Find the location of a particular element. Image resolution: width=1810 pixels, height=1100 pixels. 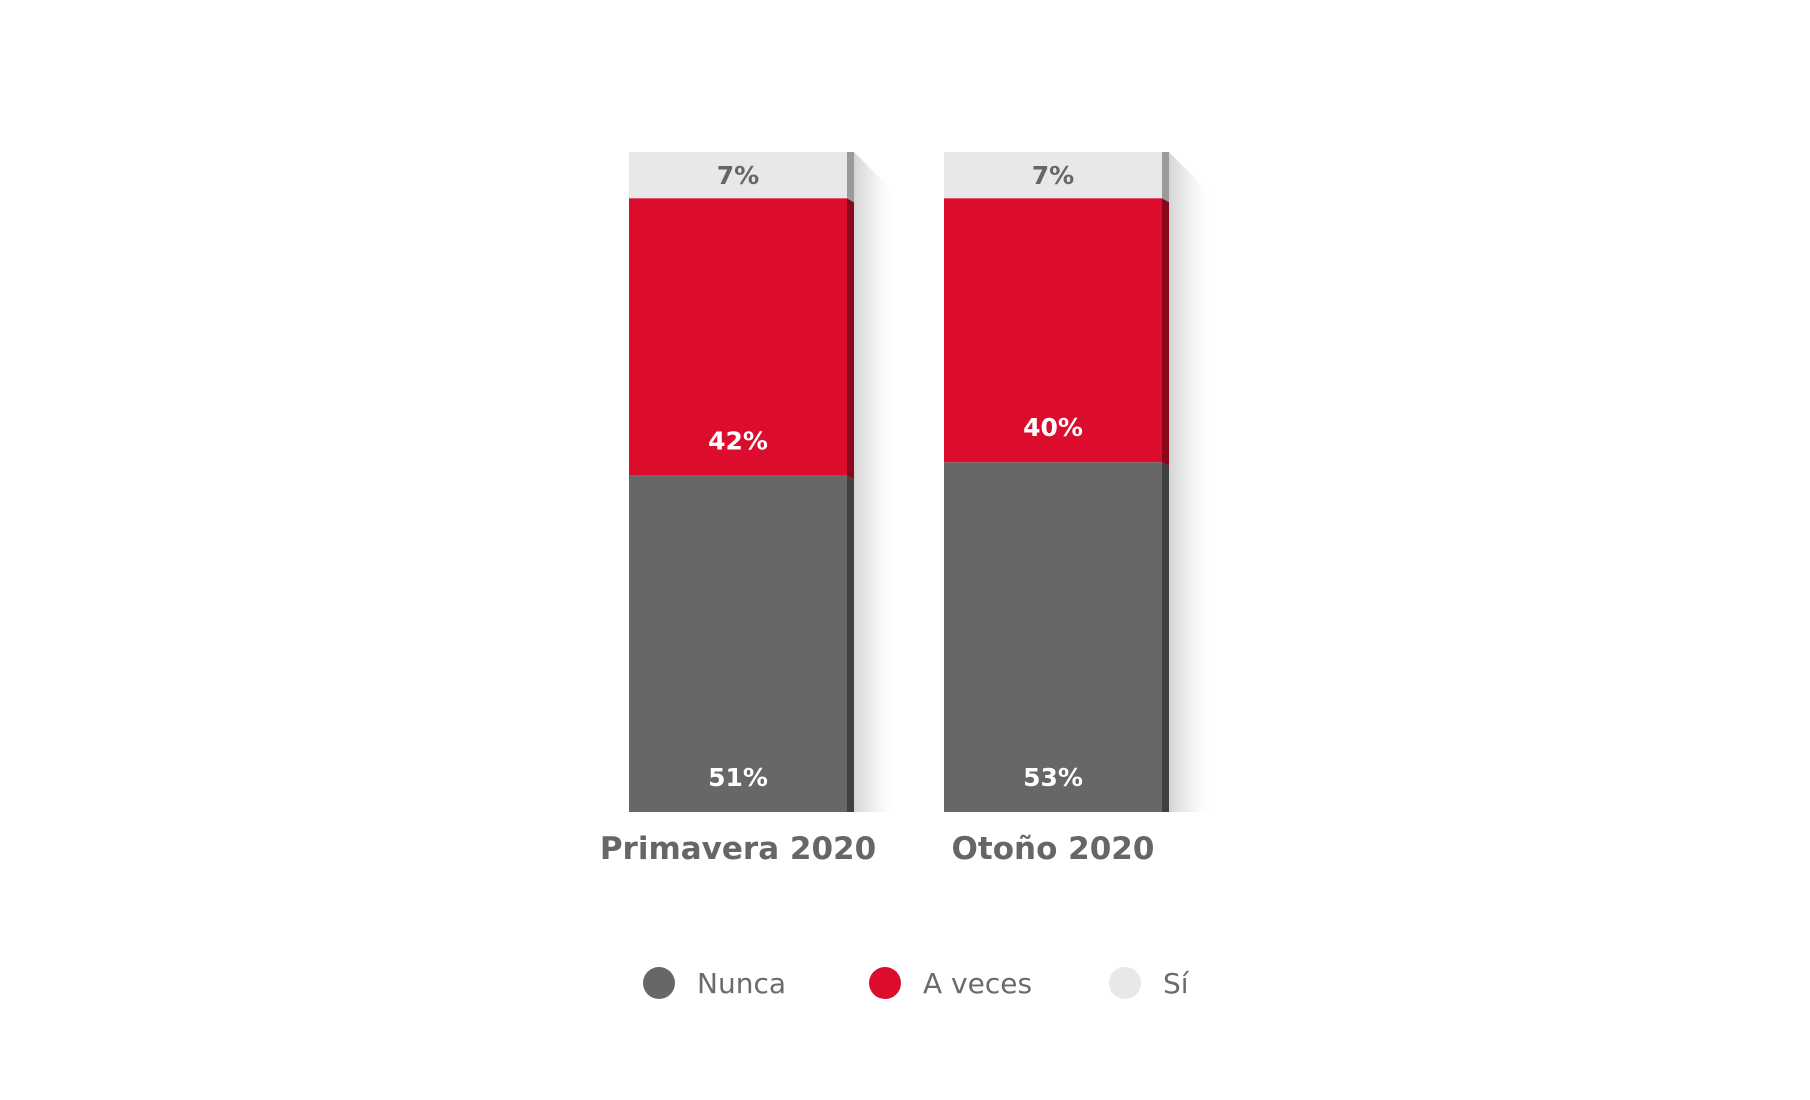

bar-shadow-otono-2020 is located at coordinates (1191, 482).